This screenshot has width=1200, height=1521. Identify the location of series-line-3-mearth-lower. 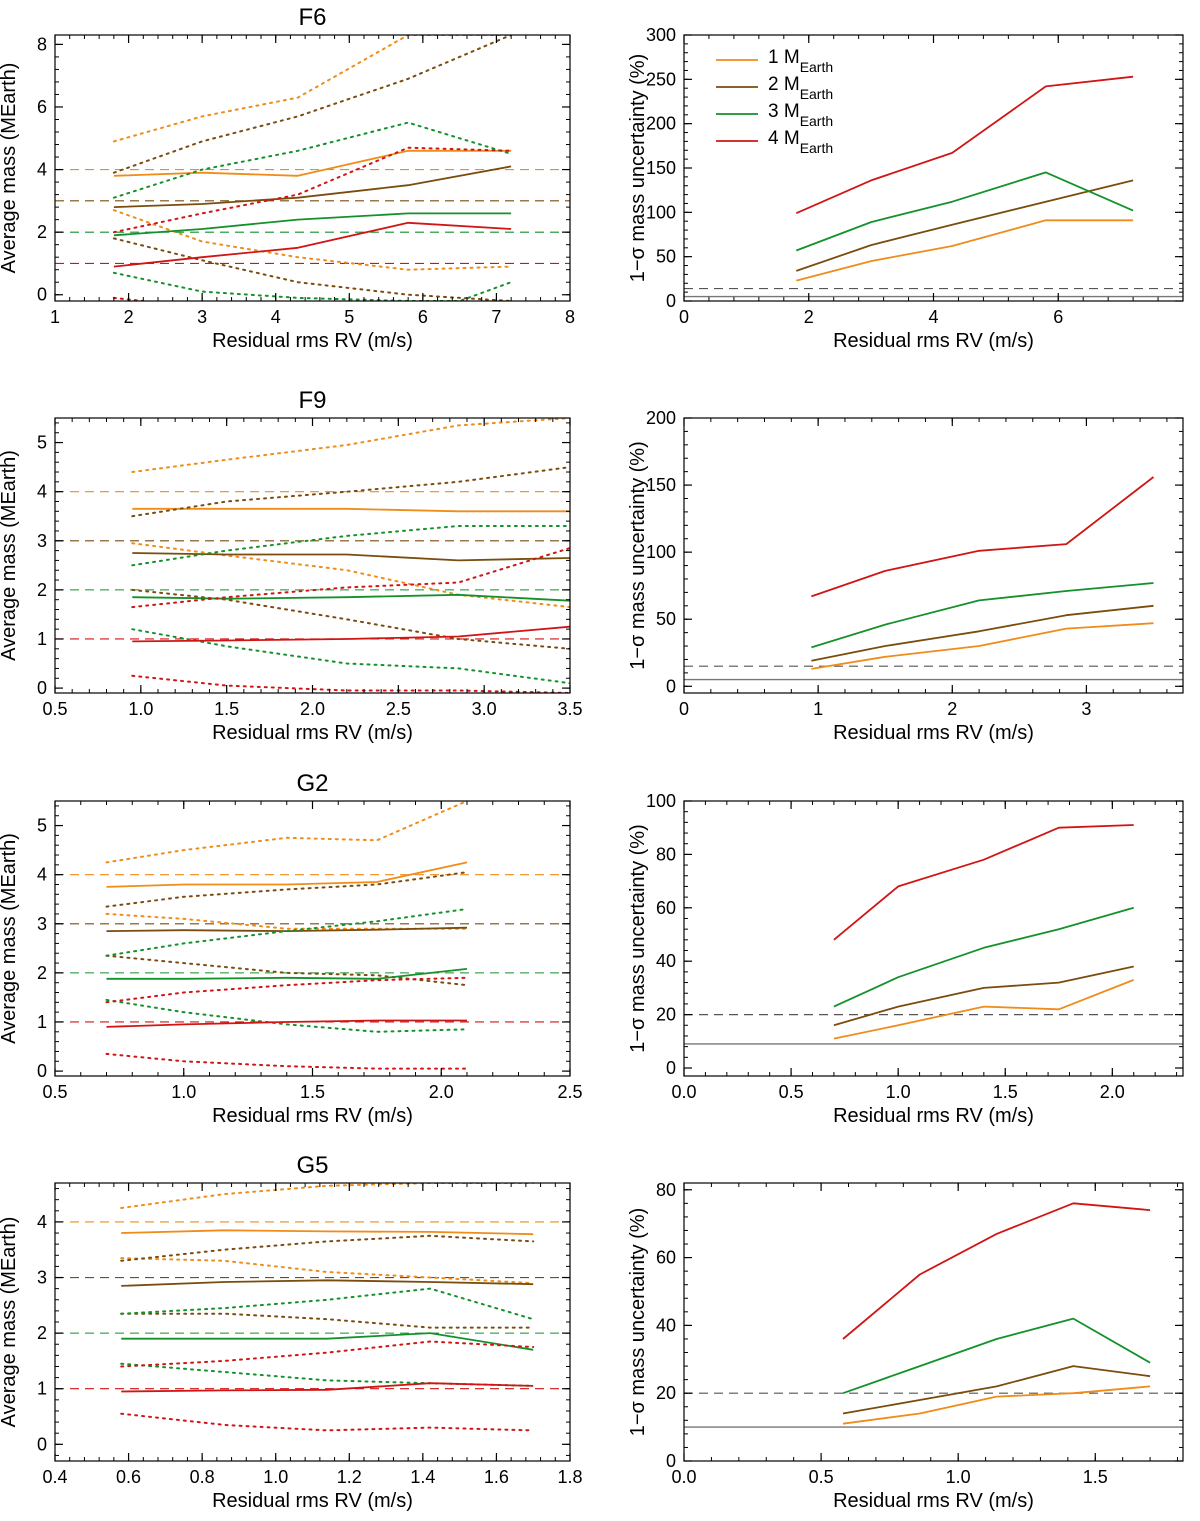
(312, 286).